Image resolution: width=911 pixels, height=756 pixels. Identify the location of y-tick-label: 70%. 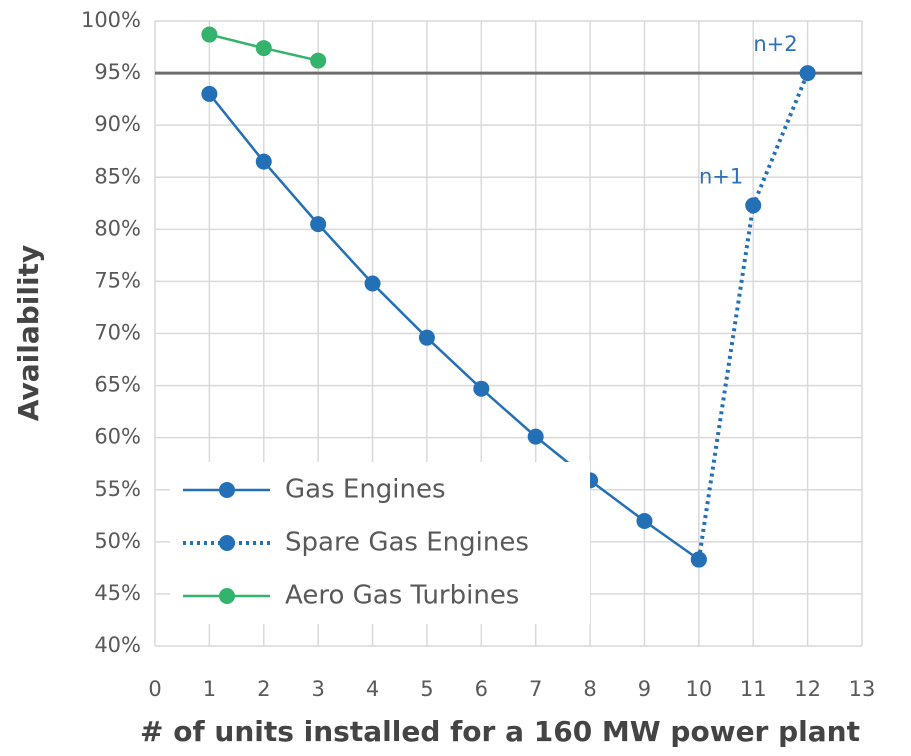
(117, 333).